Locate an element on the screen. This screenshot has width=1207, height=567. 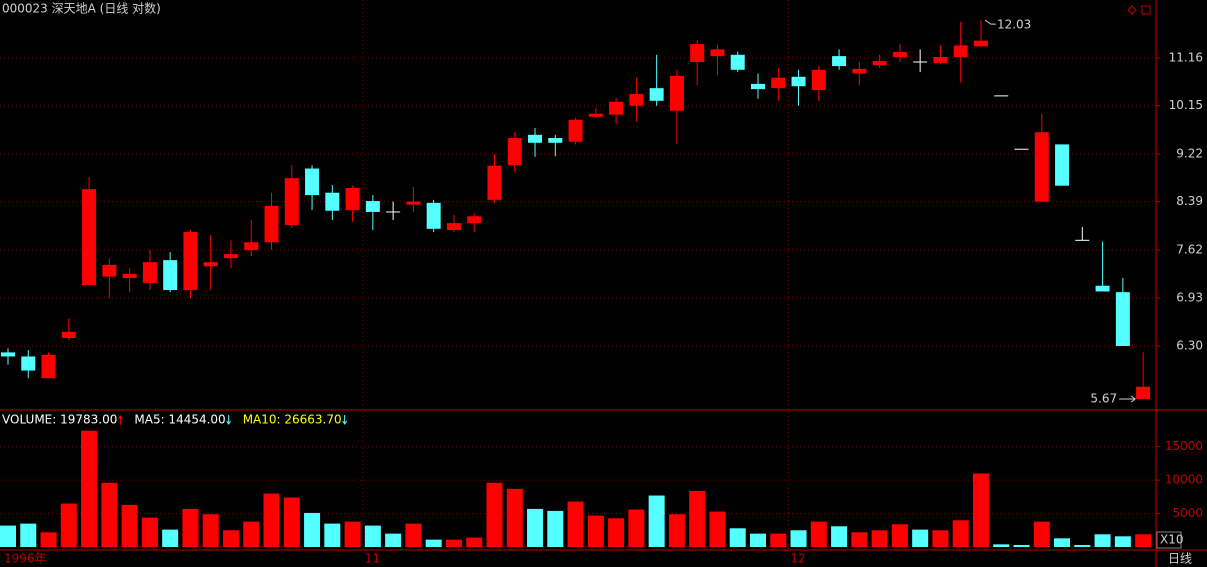
period-label: 日线 is located at coordinates (1180, 559).